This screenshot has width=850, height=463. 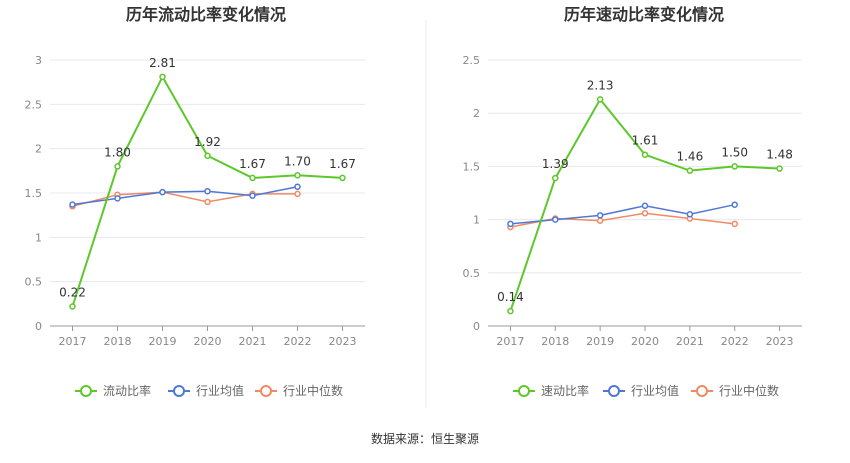 I want to click on data-label: 1.61, so click(x=645, y=141).